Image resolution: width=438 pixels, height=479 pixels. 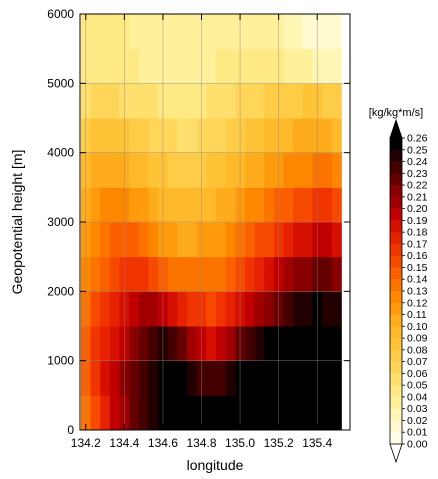 I want to click on colorbar-label: 0.24, so click(x=417, y=162).